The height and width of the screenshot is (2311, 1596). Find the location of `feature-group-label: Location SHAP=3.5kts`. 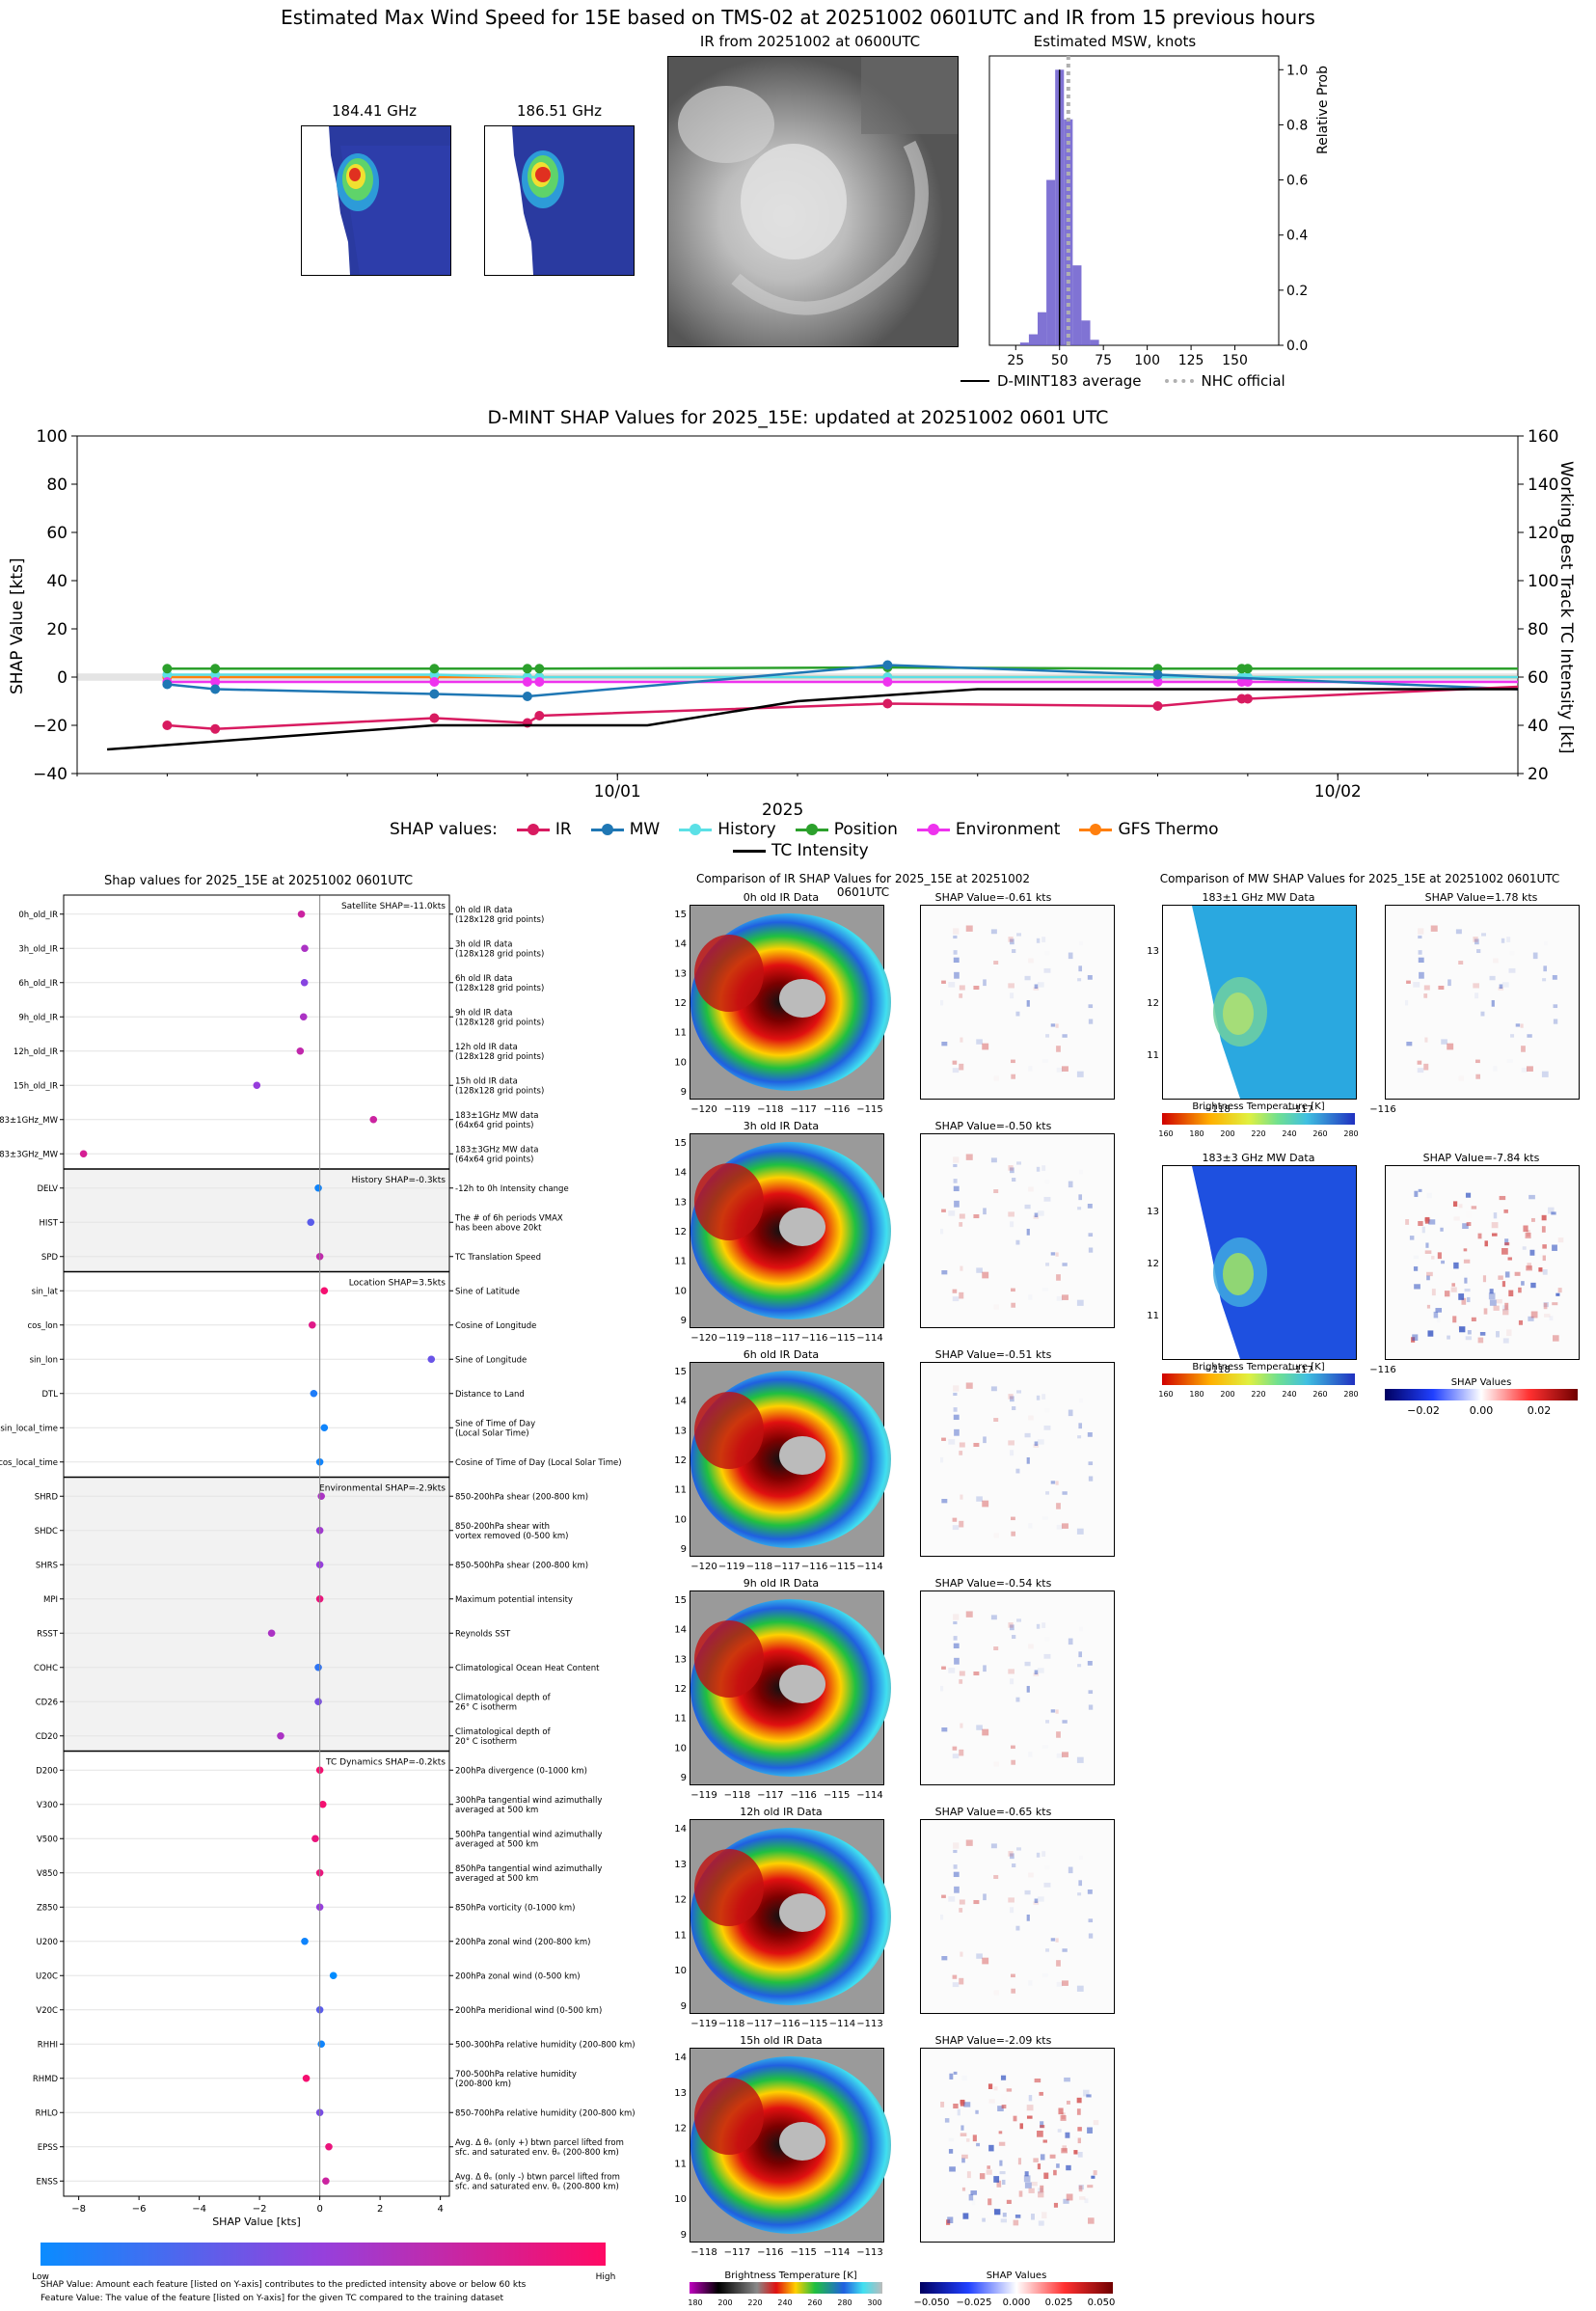

feature-group-label: Location SHAP=3.5kts is located at coordinates (397, 1284).